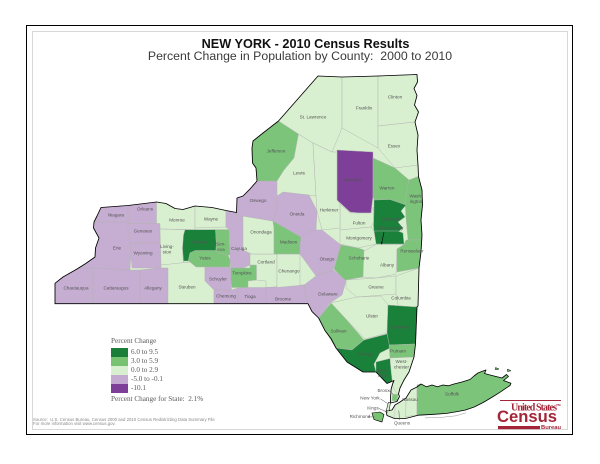 This screenshot has height=464, width=600. What do you see at coordinates (412, 251) in the screenshot?
I see `svg-text: Rensselaer` at bounding box center [412, 251].